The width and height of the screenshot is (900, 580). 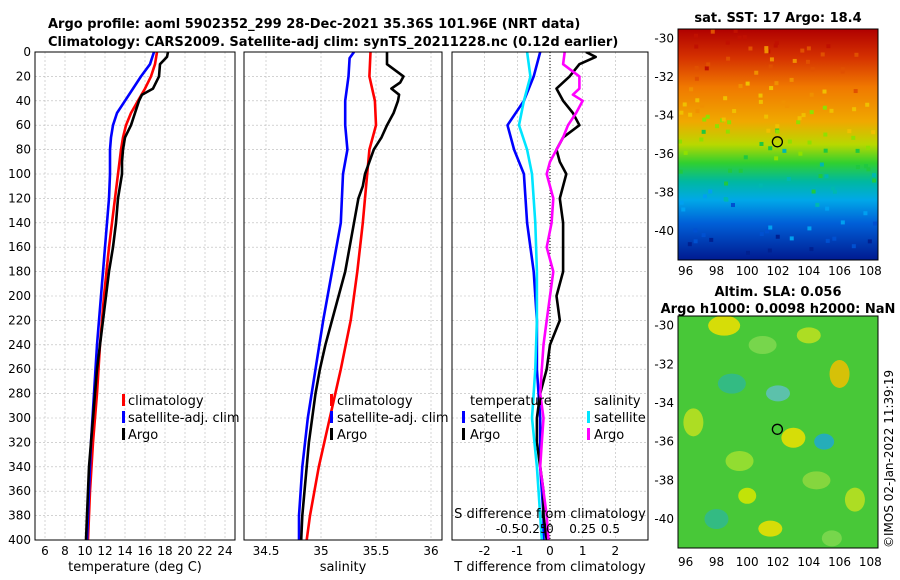 What do you see at coordinates (870, 562) in the screenshot?
I see `lon-tick-label: 108` at bounding box center [870, 562].